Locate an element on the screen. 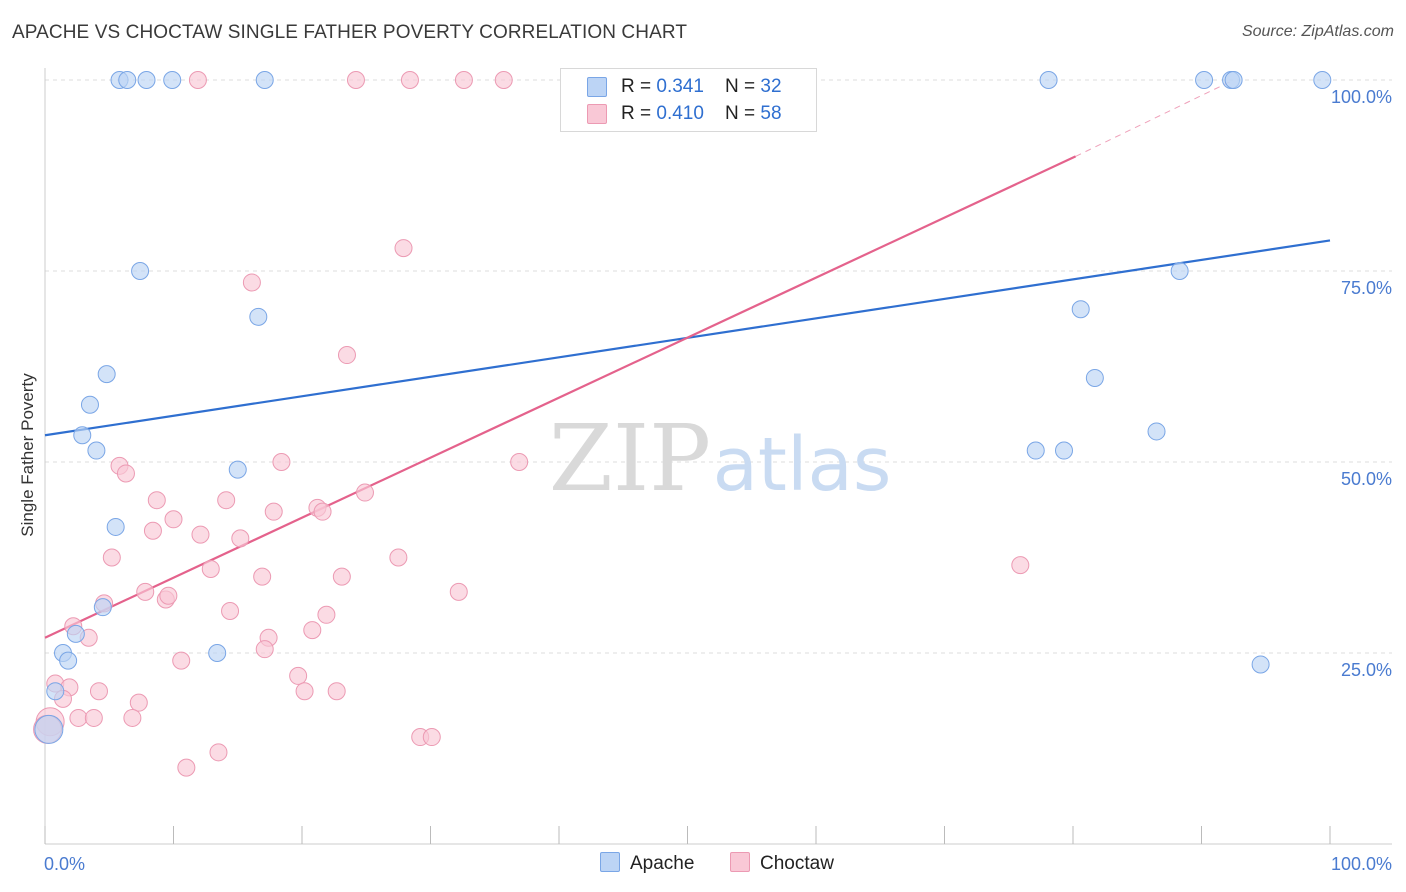  bottom-legend-label-apache: Apache is located at coordinates (662, 863).